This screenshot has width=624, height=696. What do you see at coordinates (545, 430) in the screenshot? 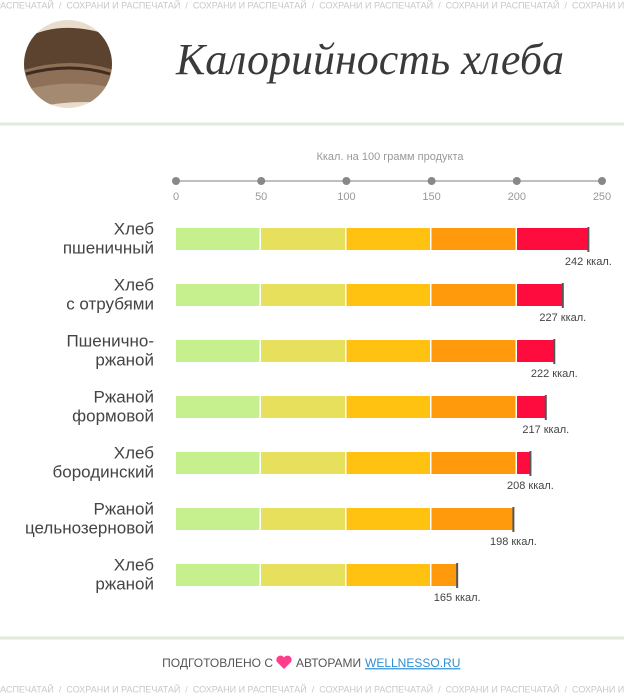
I see `value-label: 217 ккал.` at bounding box center [545, 430].